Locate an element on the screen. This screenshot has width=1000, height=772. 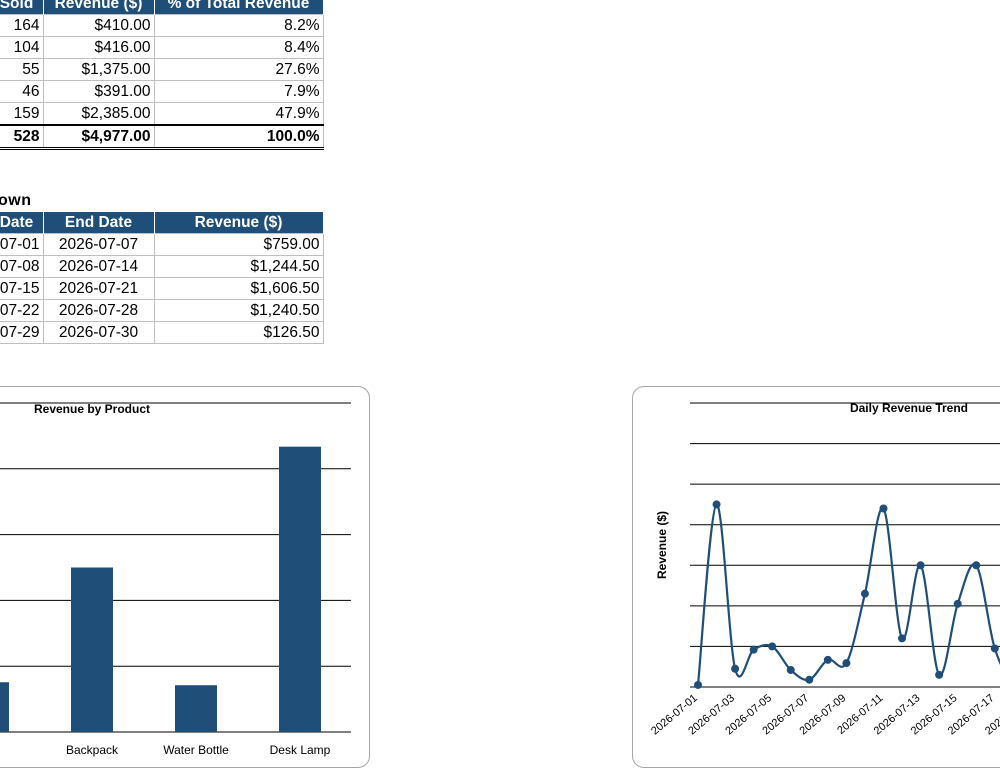
x-tick-label: Backpack is located at coordinates (92, 750).